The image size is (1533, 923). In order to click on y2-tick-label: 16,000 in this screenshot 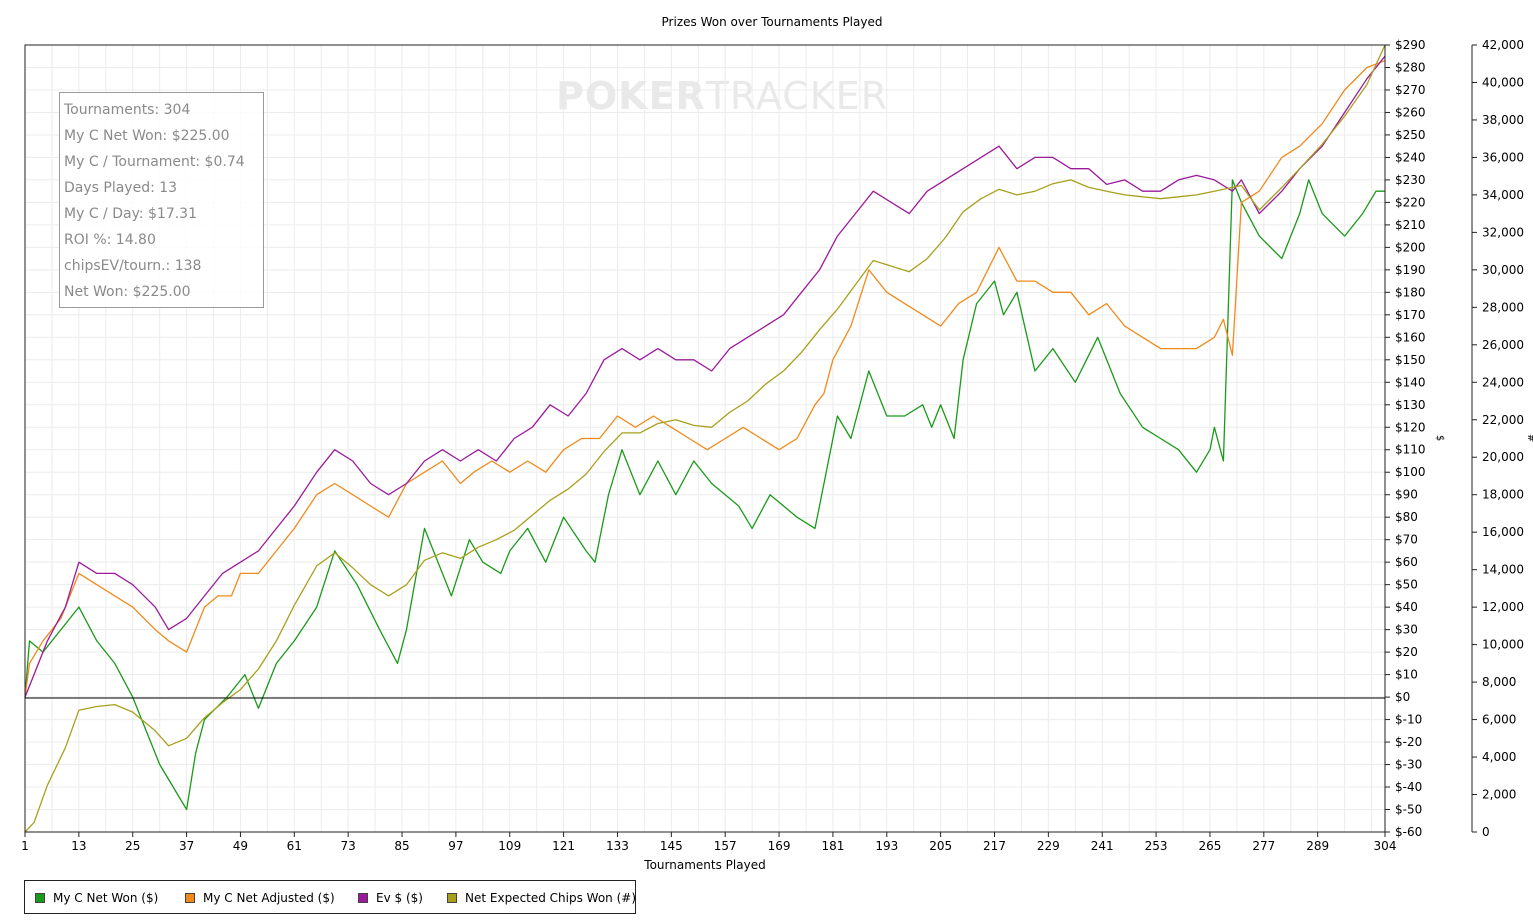, I will do `click(1503, 532)`.